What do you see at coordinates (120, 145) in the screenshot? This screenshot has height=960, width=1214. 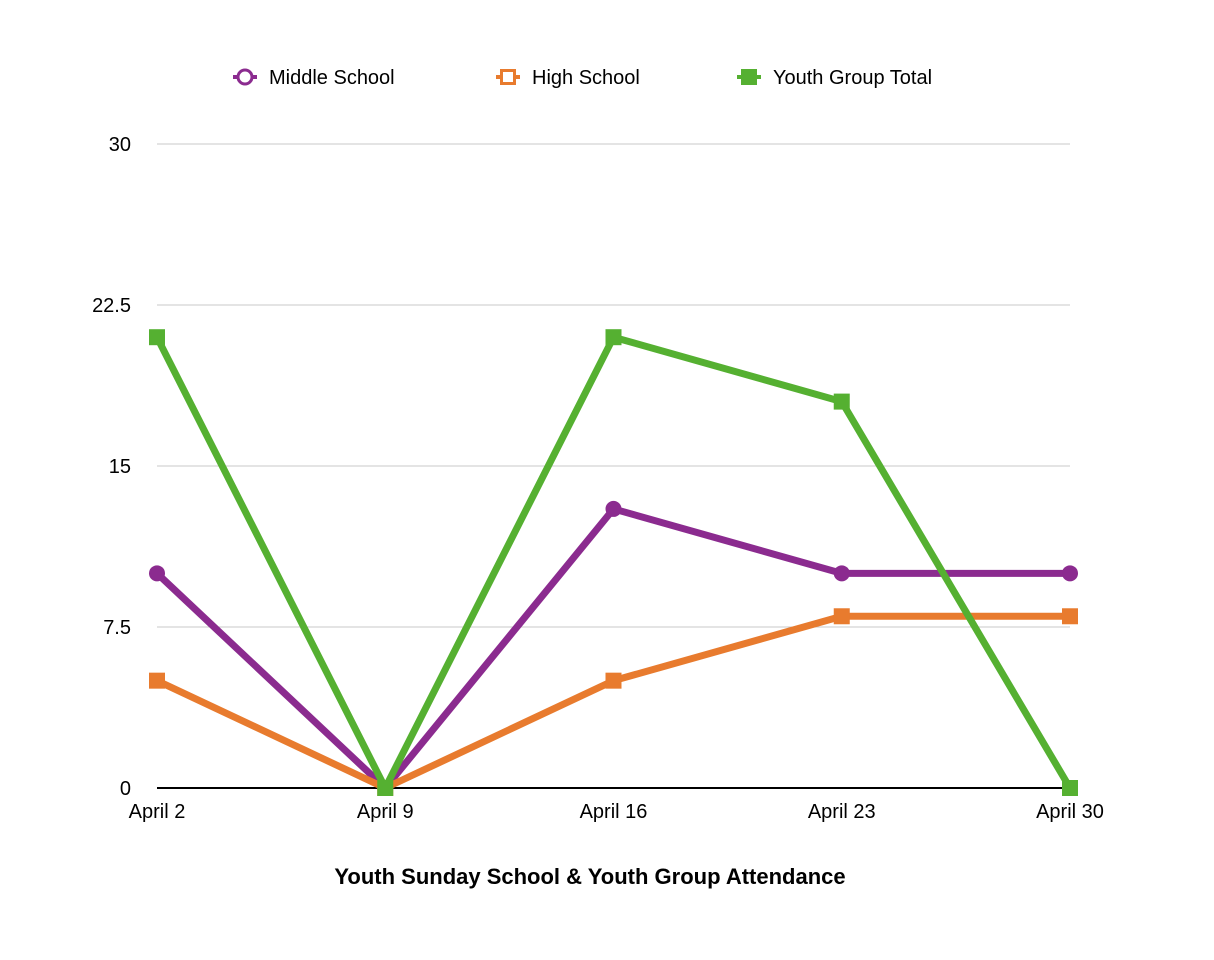 I see `y-tick-label: 30` at bounding box center [120, 145].